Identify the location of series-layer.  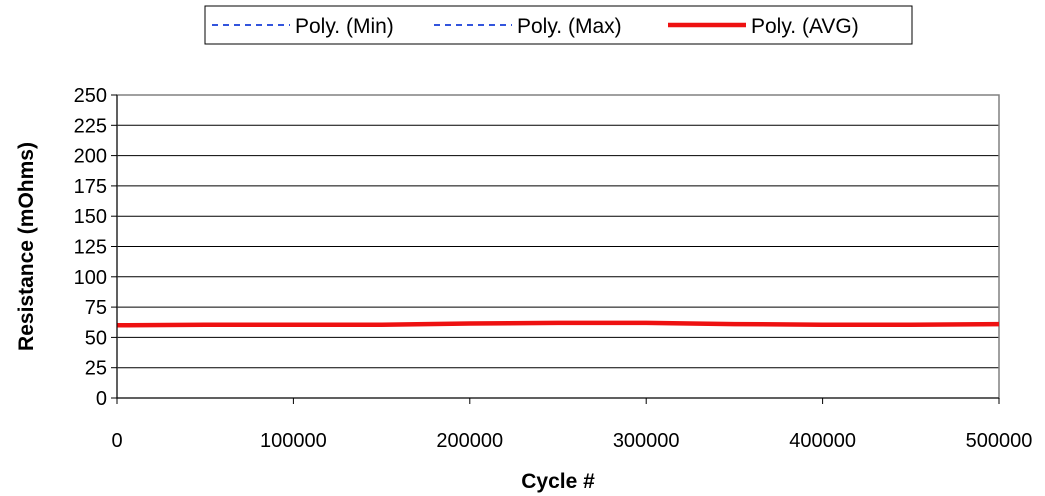
(558, 324).